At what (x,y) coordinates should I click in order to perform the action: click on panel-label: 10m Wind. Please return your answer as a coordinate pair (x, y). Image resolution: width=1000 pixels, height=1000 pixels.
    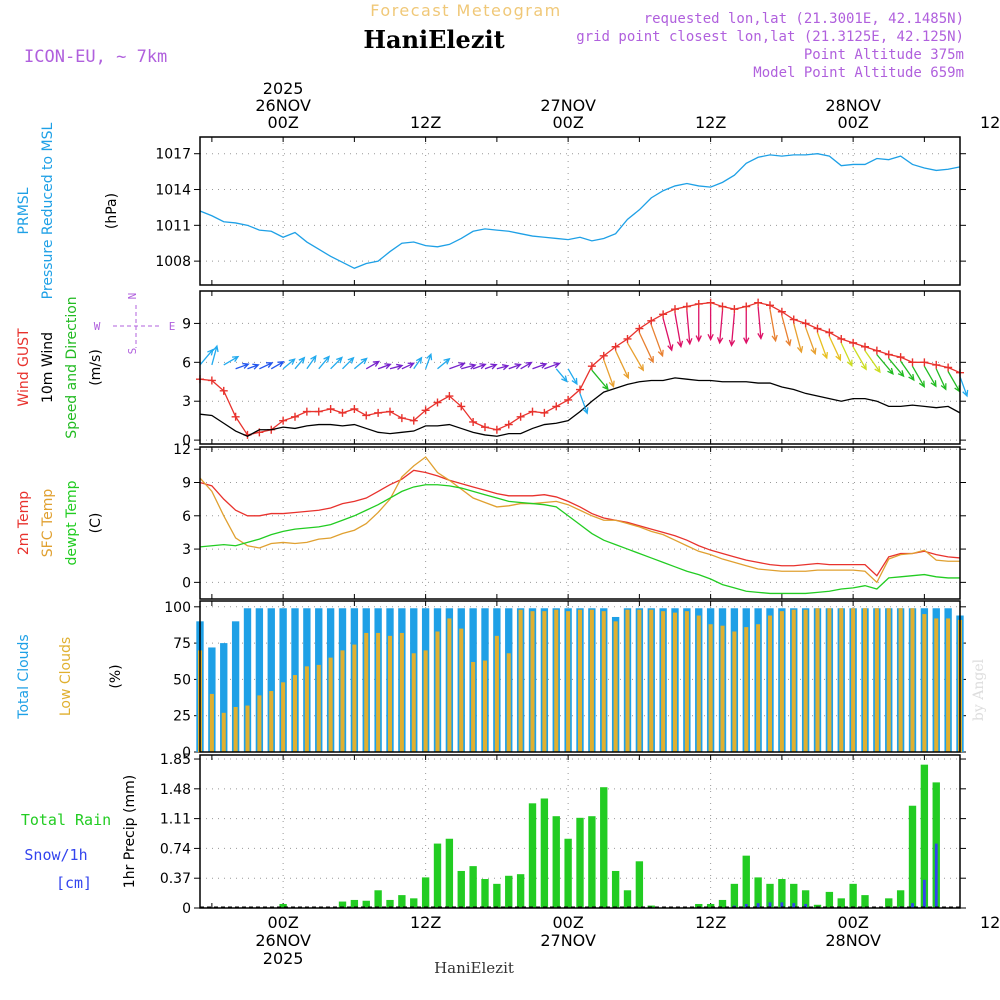
    Looking at the image, I should click on (48, 367).